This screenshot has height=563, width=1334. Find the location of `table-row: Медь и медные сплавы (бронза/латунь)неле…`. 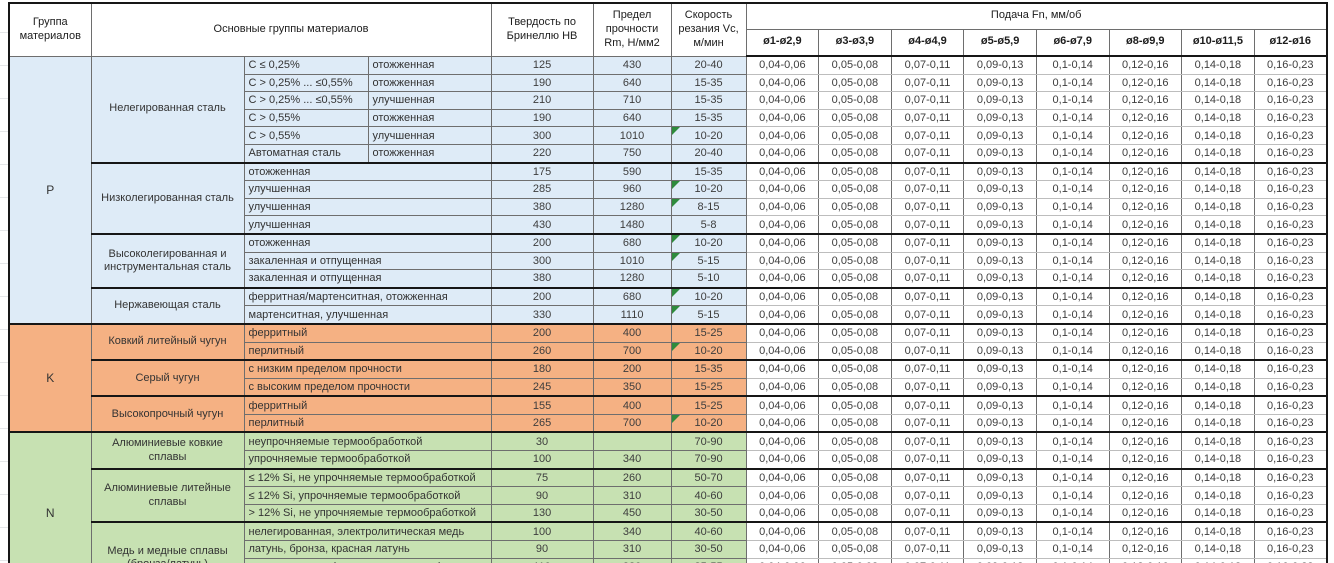

table-row: Медь и медные сплавы (бронза/латунь)неле… is located at coordinates (668, 542).